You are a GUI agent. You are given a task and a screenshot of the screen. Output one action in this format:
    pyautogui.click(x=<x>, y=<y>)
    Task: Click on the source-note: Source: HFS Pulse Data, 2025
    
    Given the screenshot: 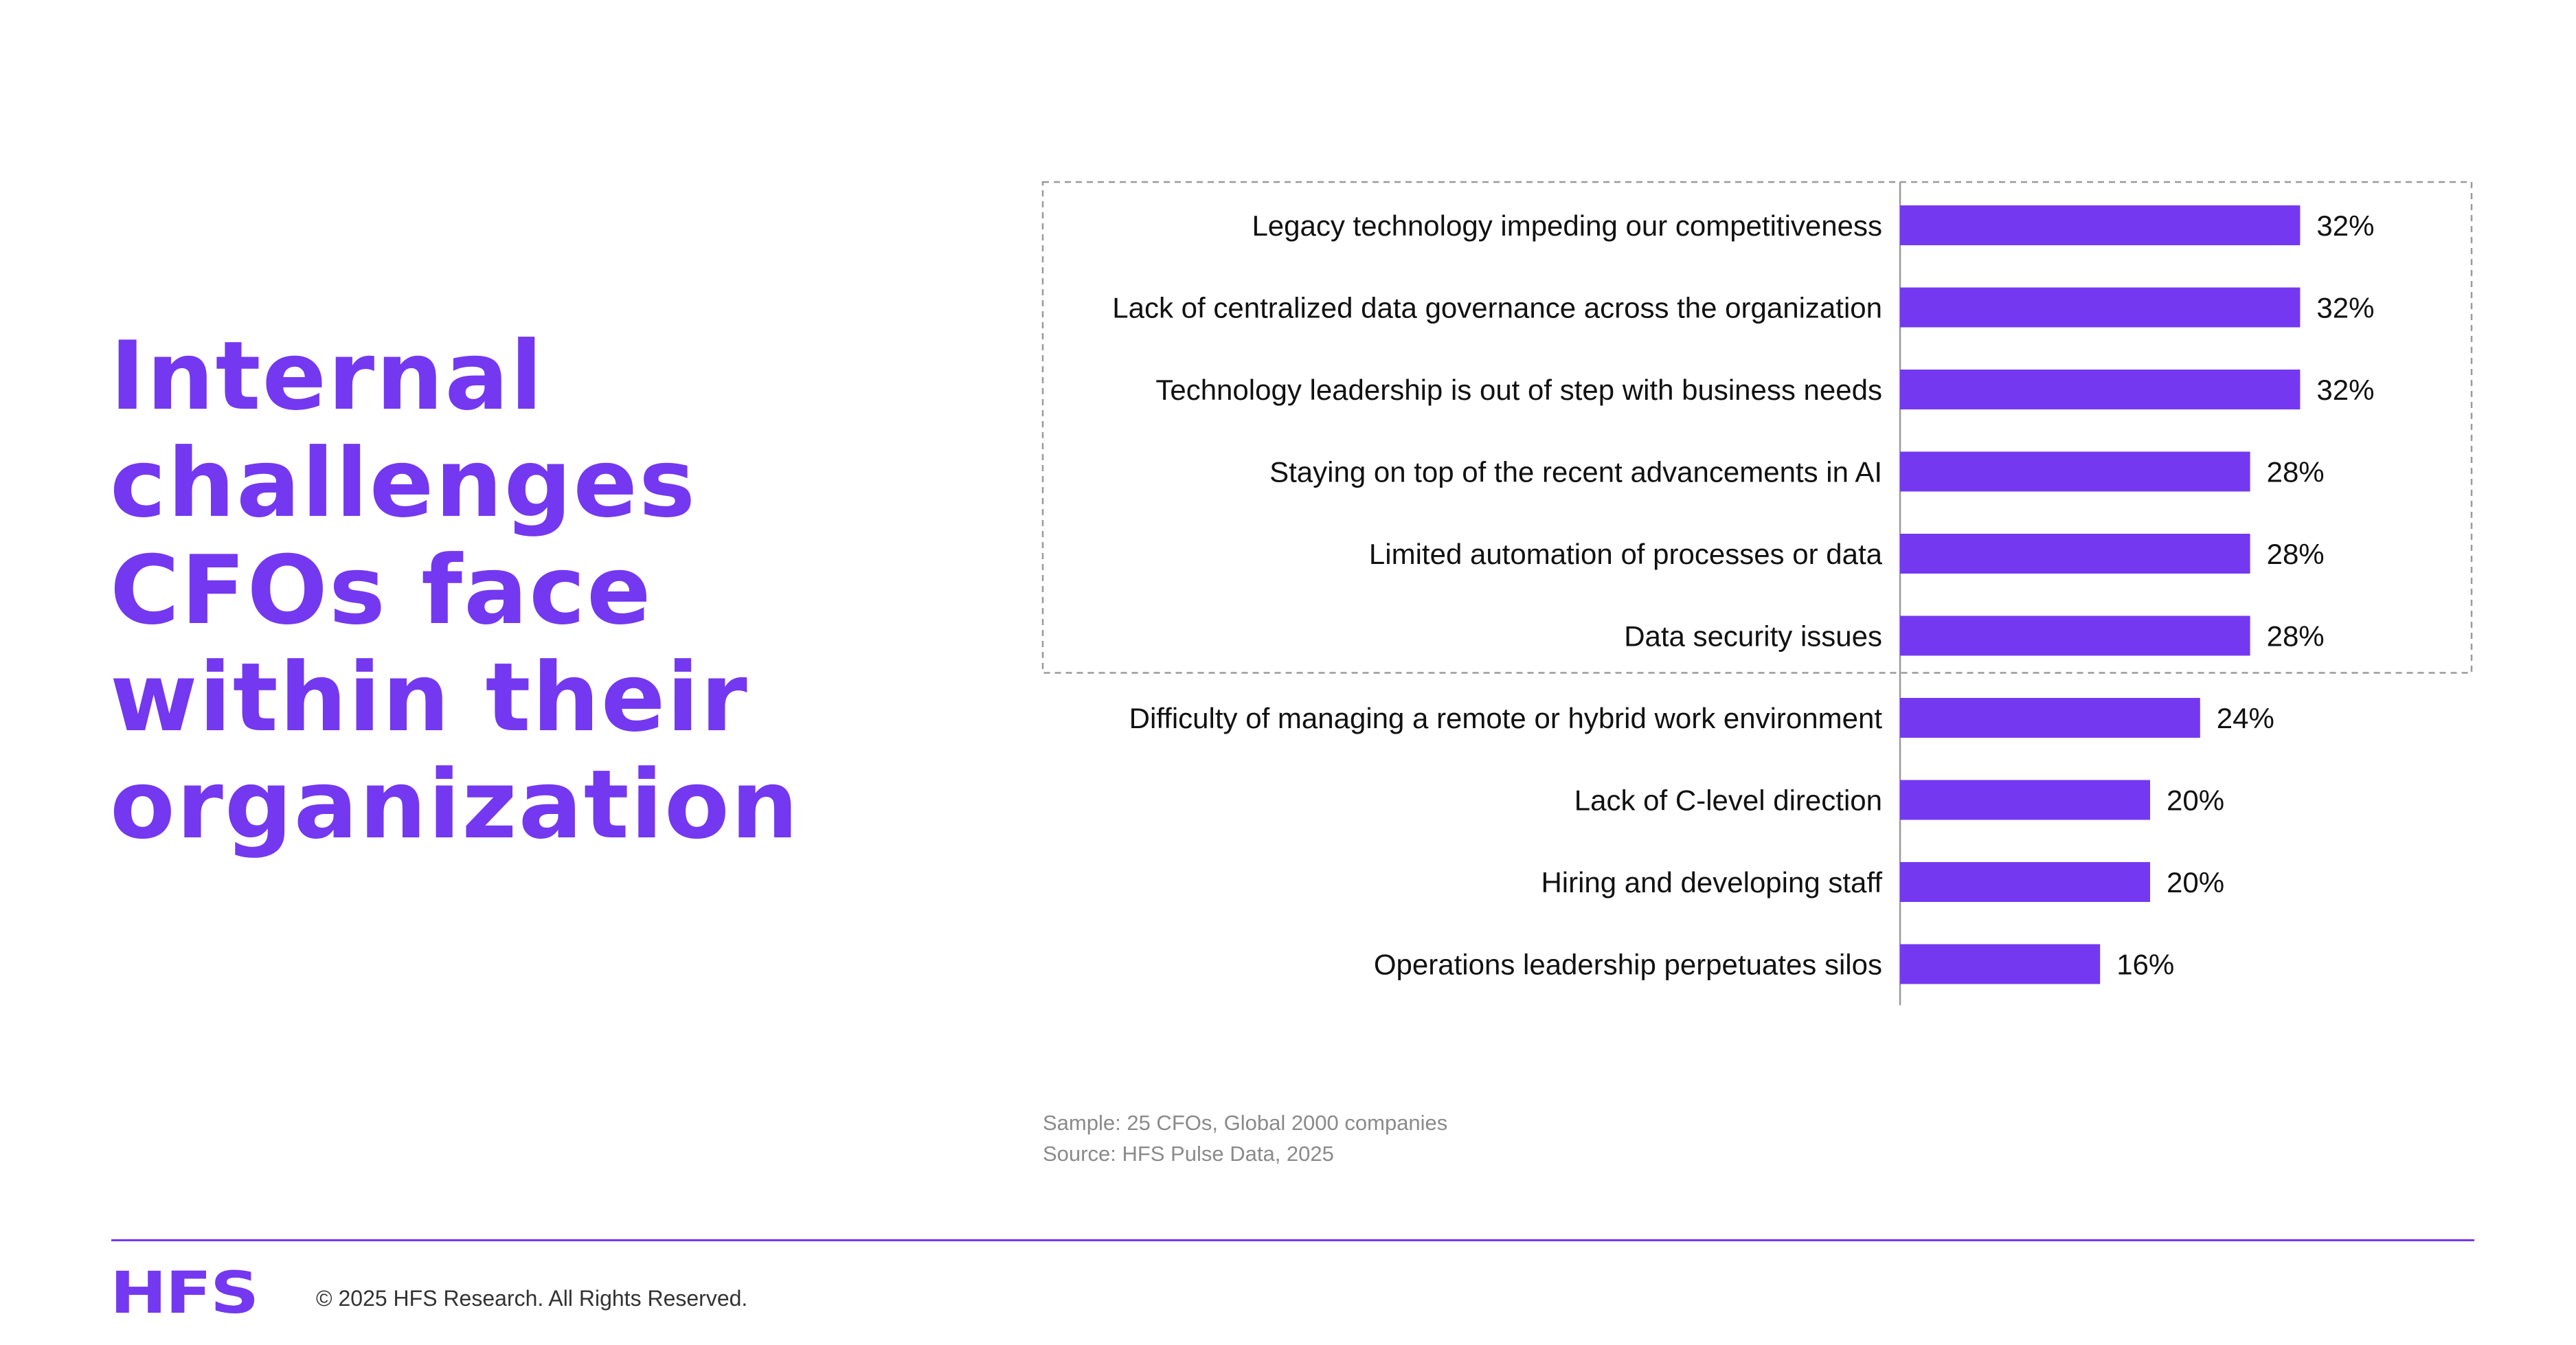 What is the action you would take?
    pyautogui.click(x=1188, y=1154)
    